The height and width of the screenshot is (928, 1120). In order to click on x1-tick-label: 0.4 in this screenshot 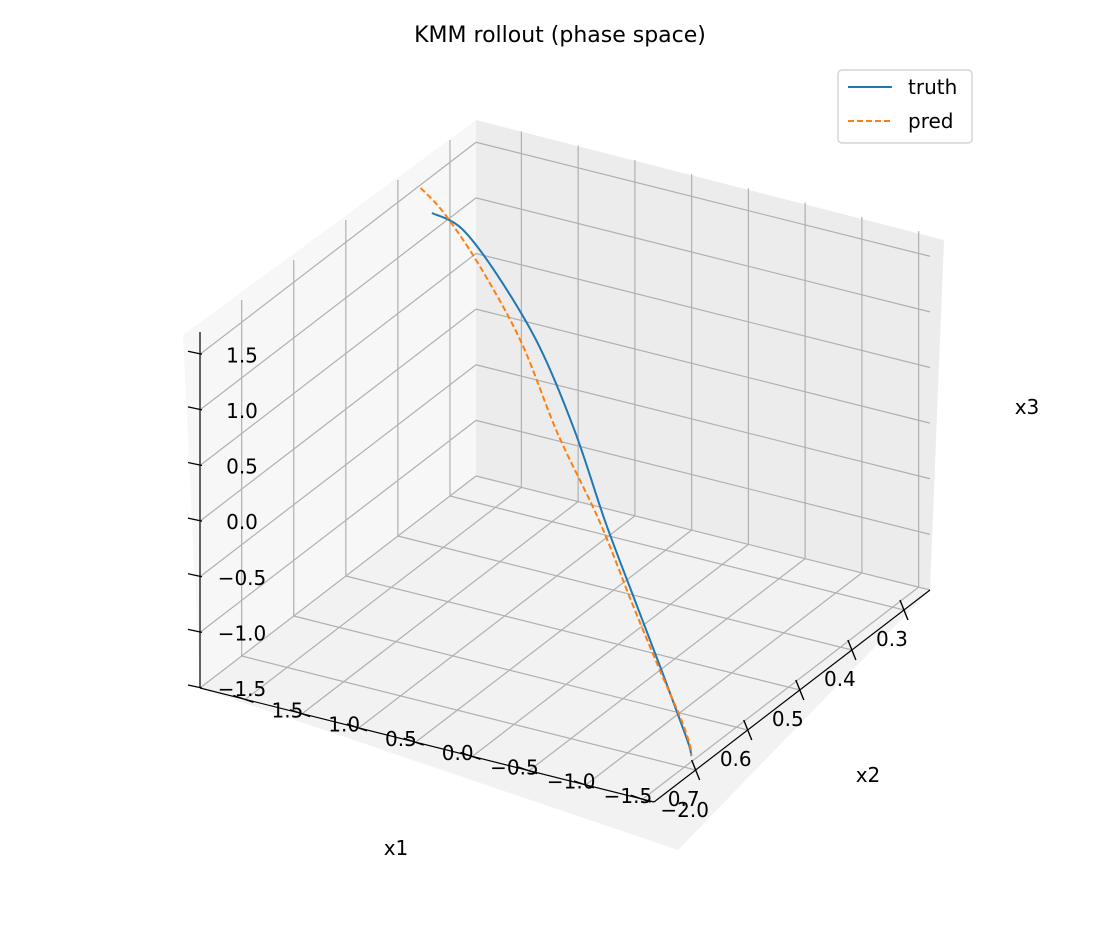, I will do `click(840, 679)`.